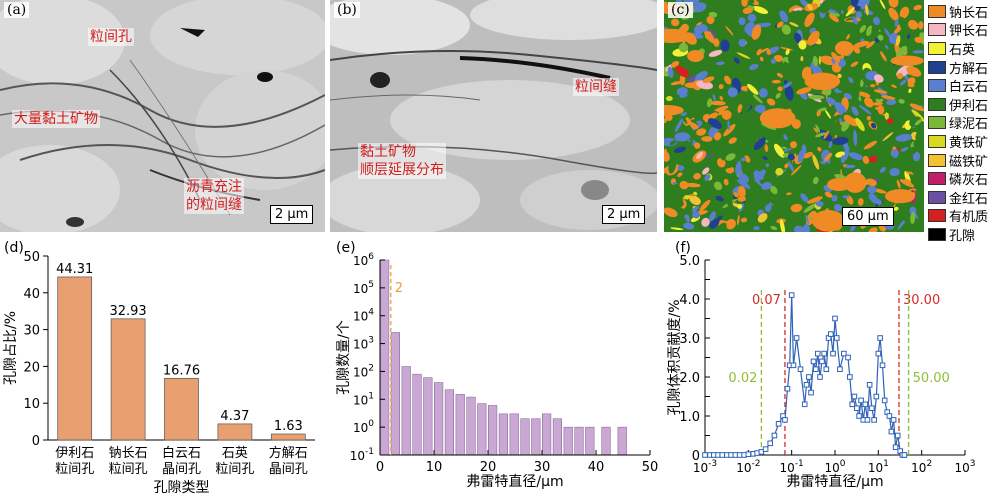 The height and width of the screenshot is (498, 1000). Describe the element at coordinates (128, 379) in the screenshot. I see `bar` at that location.